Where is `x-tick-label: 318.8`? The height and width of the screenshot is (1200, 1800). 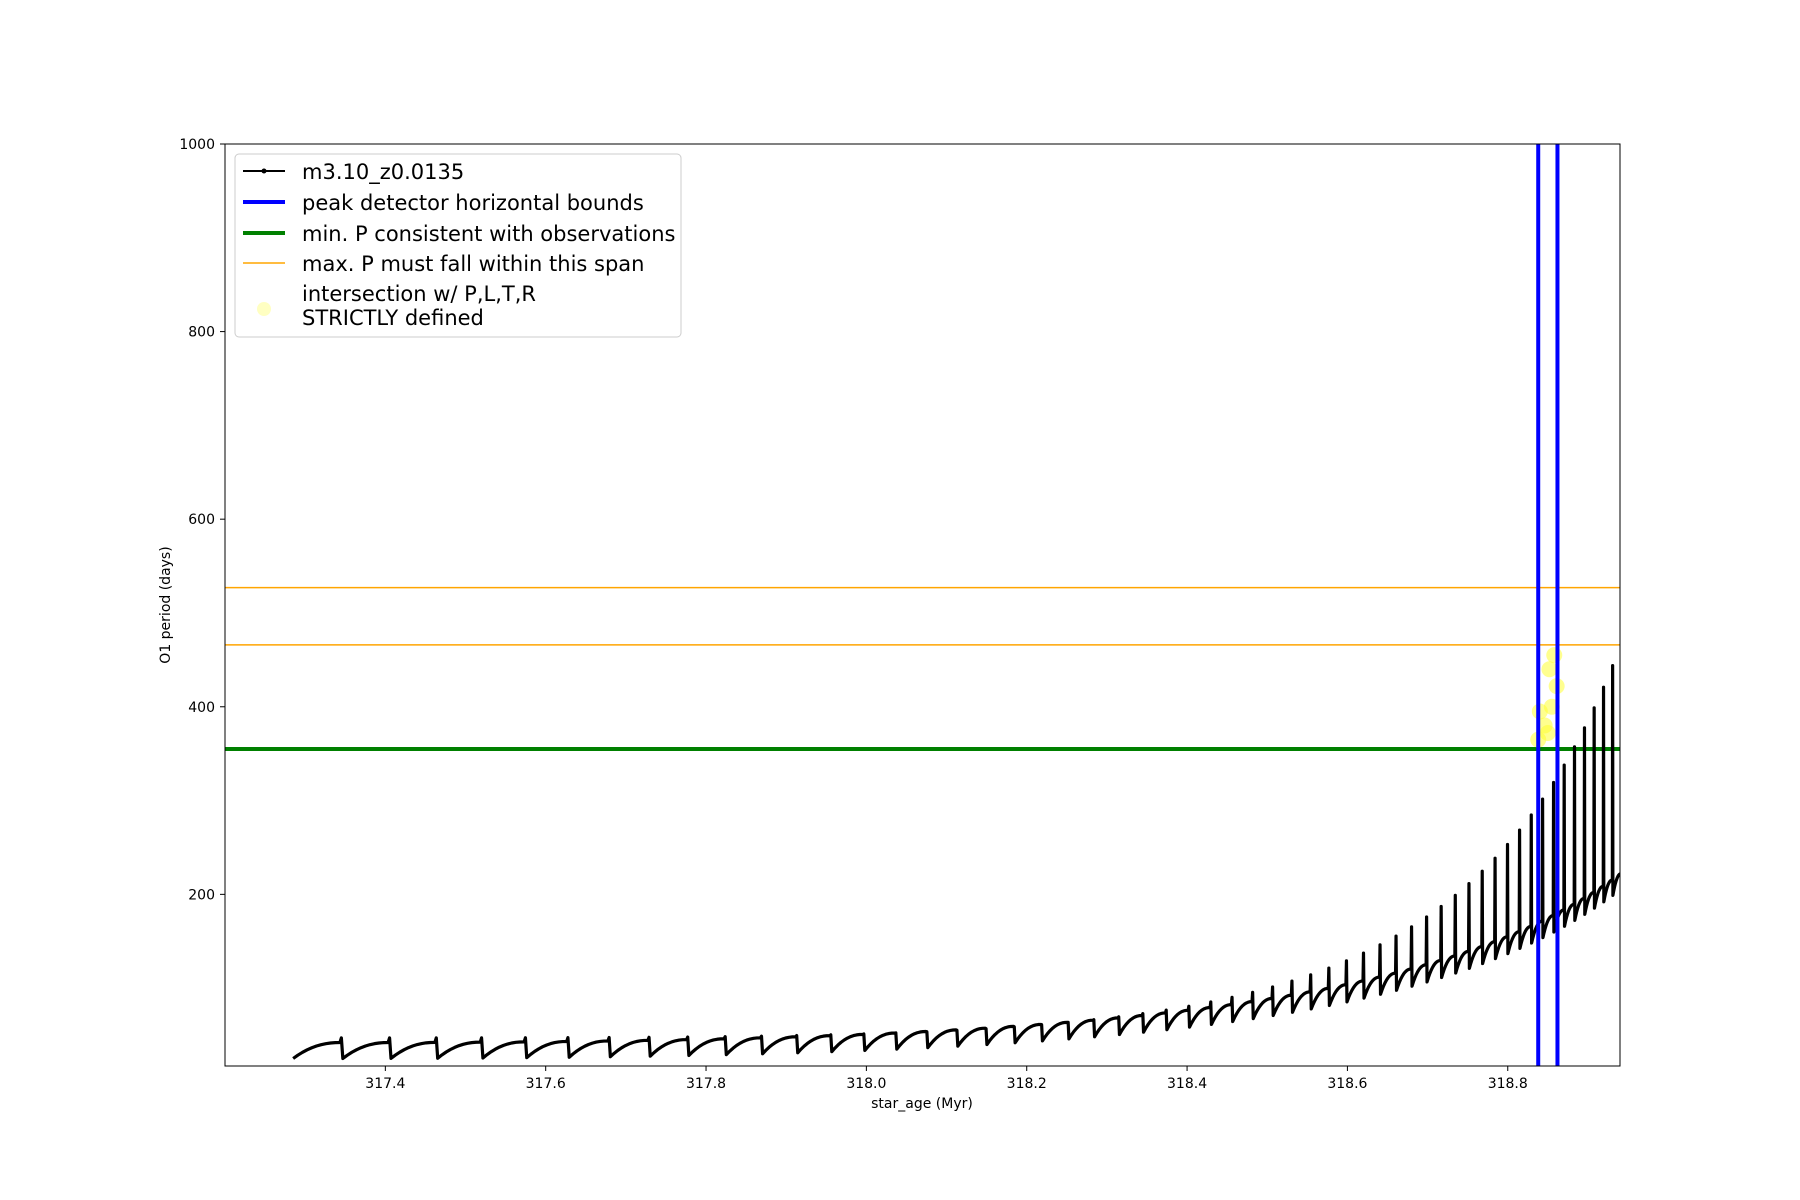
x-tick-label: 318.8 is located at coordinates (1508, 1084).